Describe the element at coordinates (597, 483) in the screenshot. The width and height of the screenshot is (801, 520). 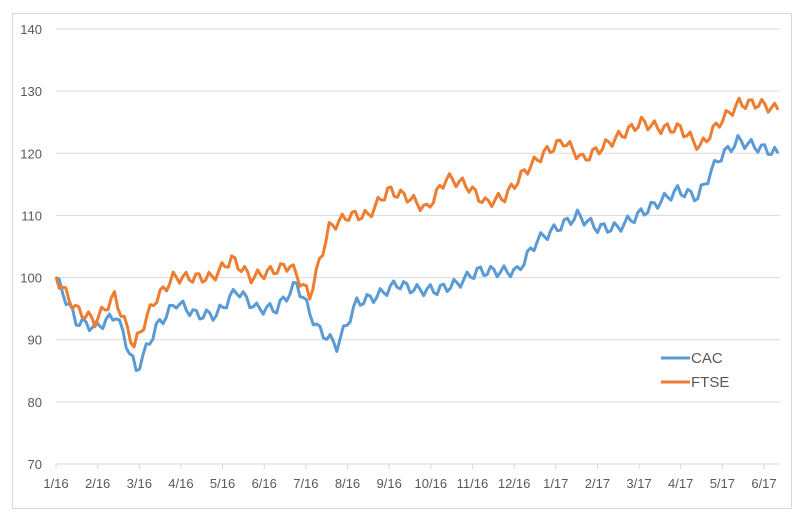
I see `x-tick-label: 2/17` at that location.